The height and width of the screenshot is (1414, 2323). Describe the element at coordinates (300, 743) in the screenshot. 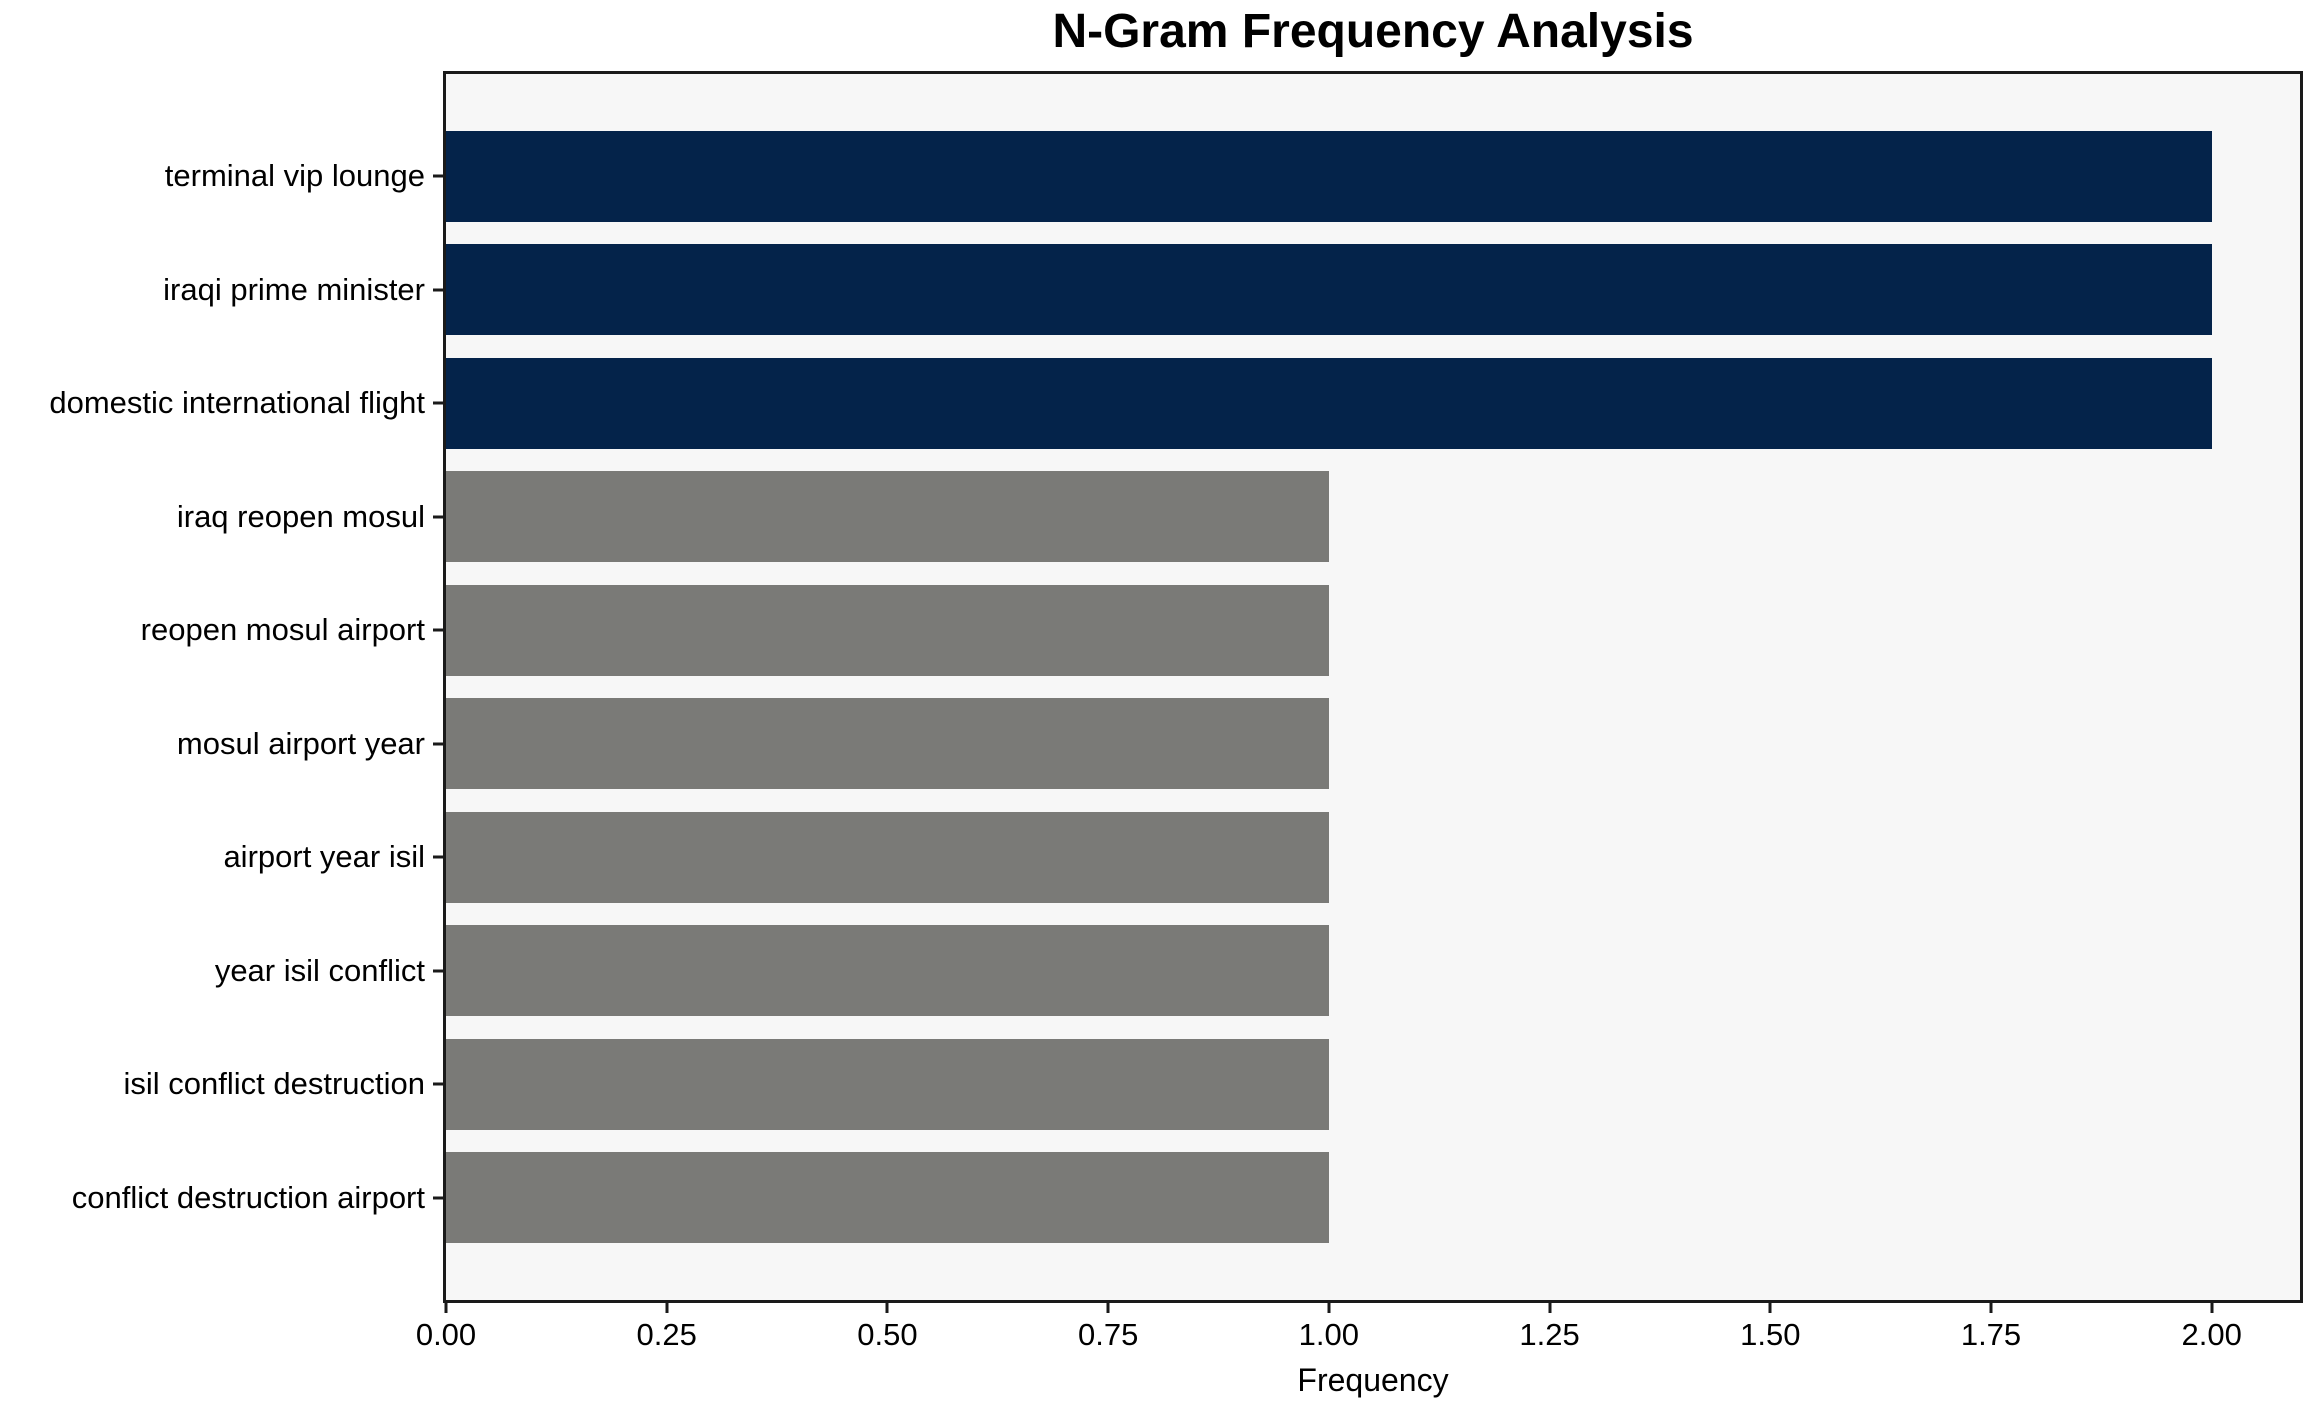

I see `y-tick-label: mosul airport year` at that location.